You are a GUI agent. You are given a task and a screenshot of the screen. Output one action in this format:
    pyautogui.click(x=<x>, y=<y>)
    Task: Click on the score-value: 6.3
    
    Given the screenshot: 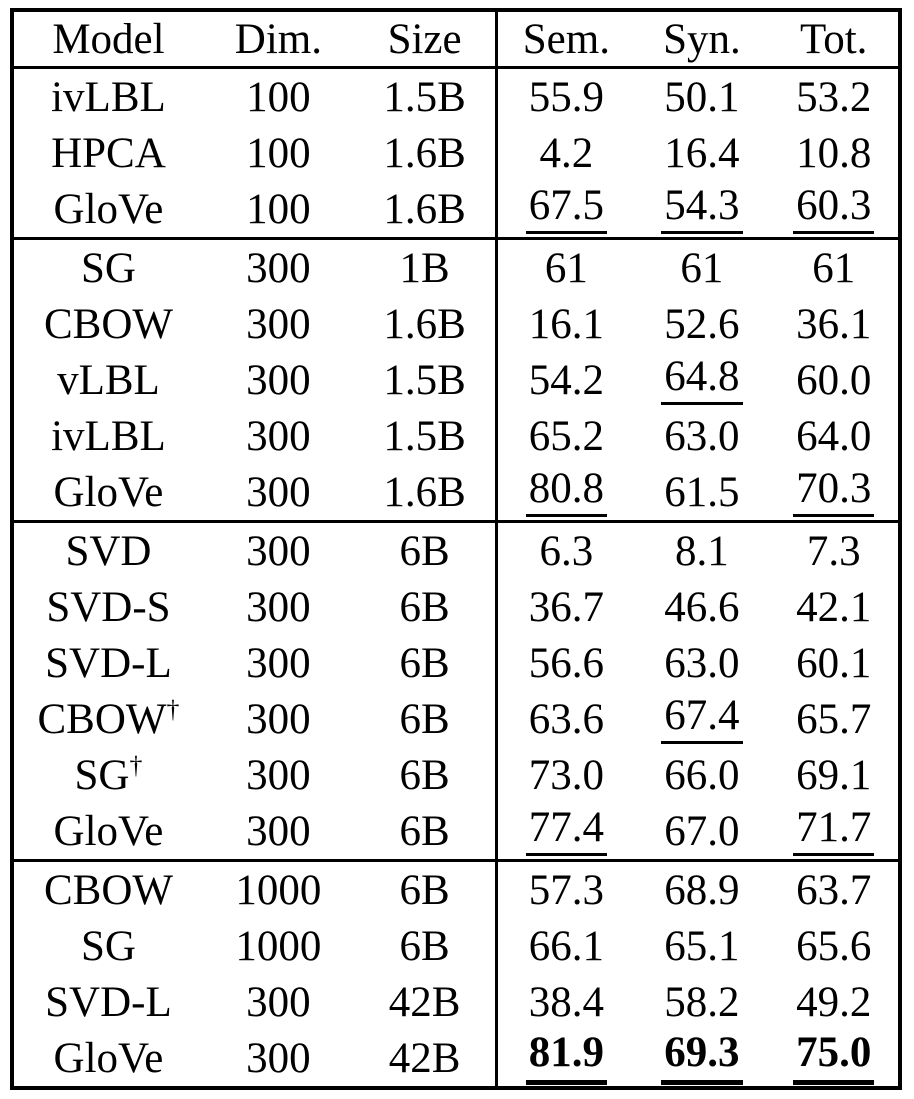 What is the action you would take?
    pyautogui.click(x=566, y=551)
    